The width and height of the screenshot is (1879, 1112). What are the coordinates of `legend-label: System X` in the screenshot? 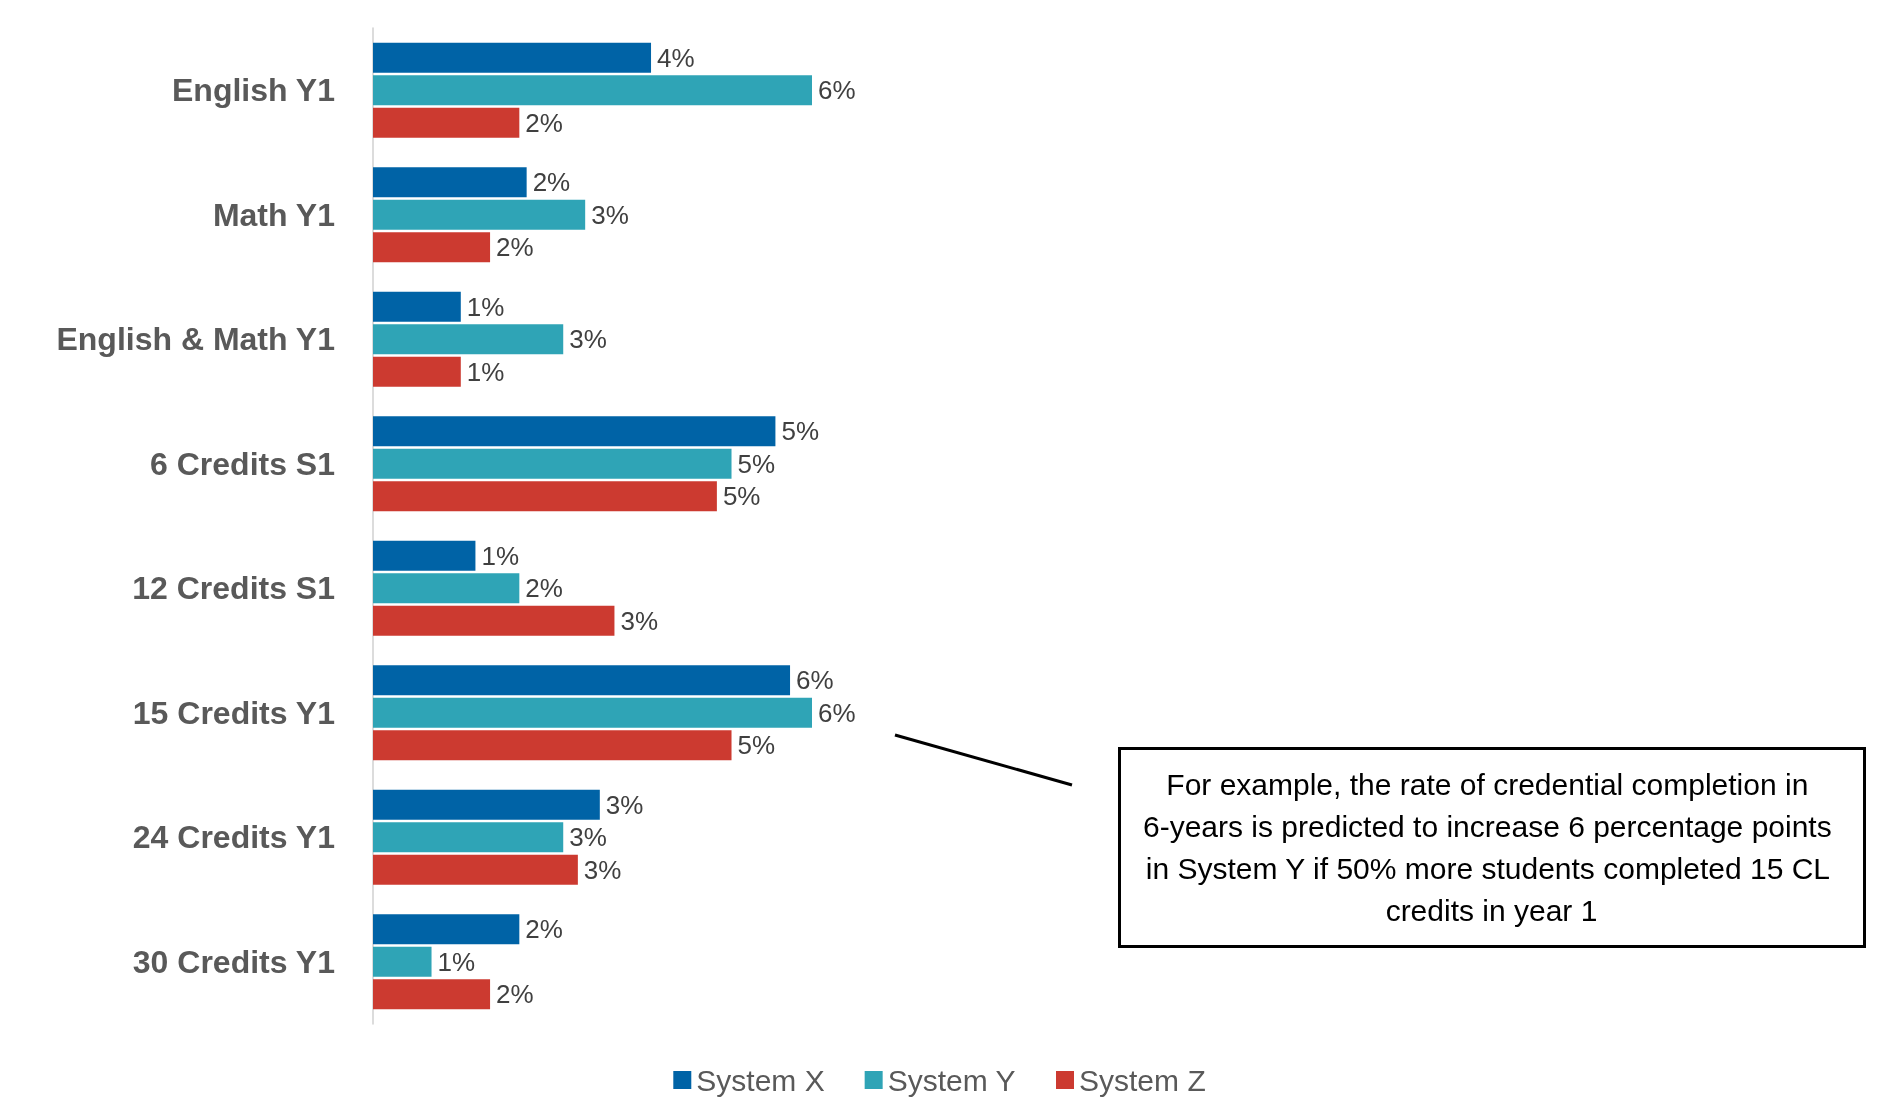 It's located at (760, 1080).